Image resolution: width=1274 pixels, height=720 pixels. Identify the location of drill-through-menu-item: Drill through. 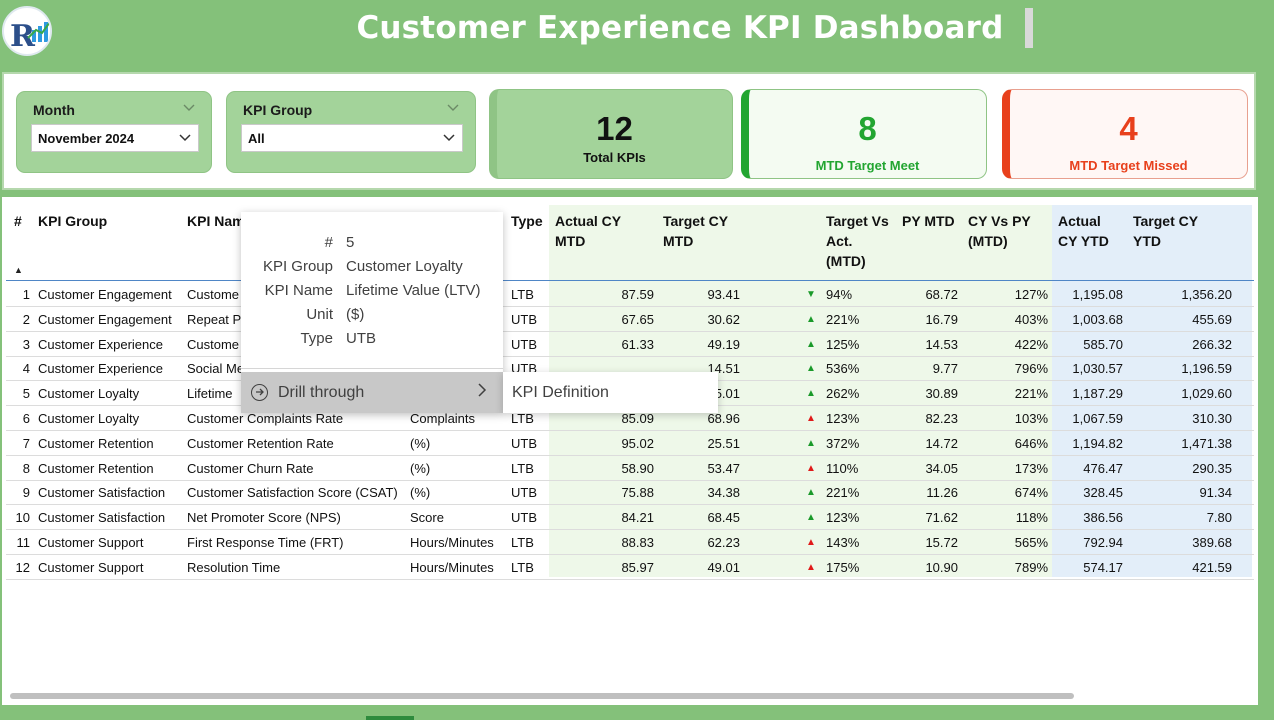
(372, 392).